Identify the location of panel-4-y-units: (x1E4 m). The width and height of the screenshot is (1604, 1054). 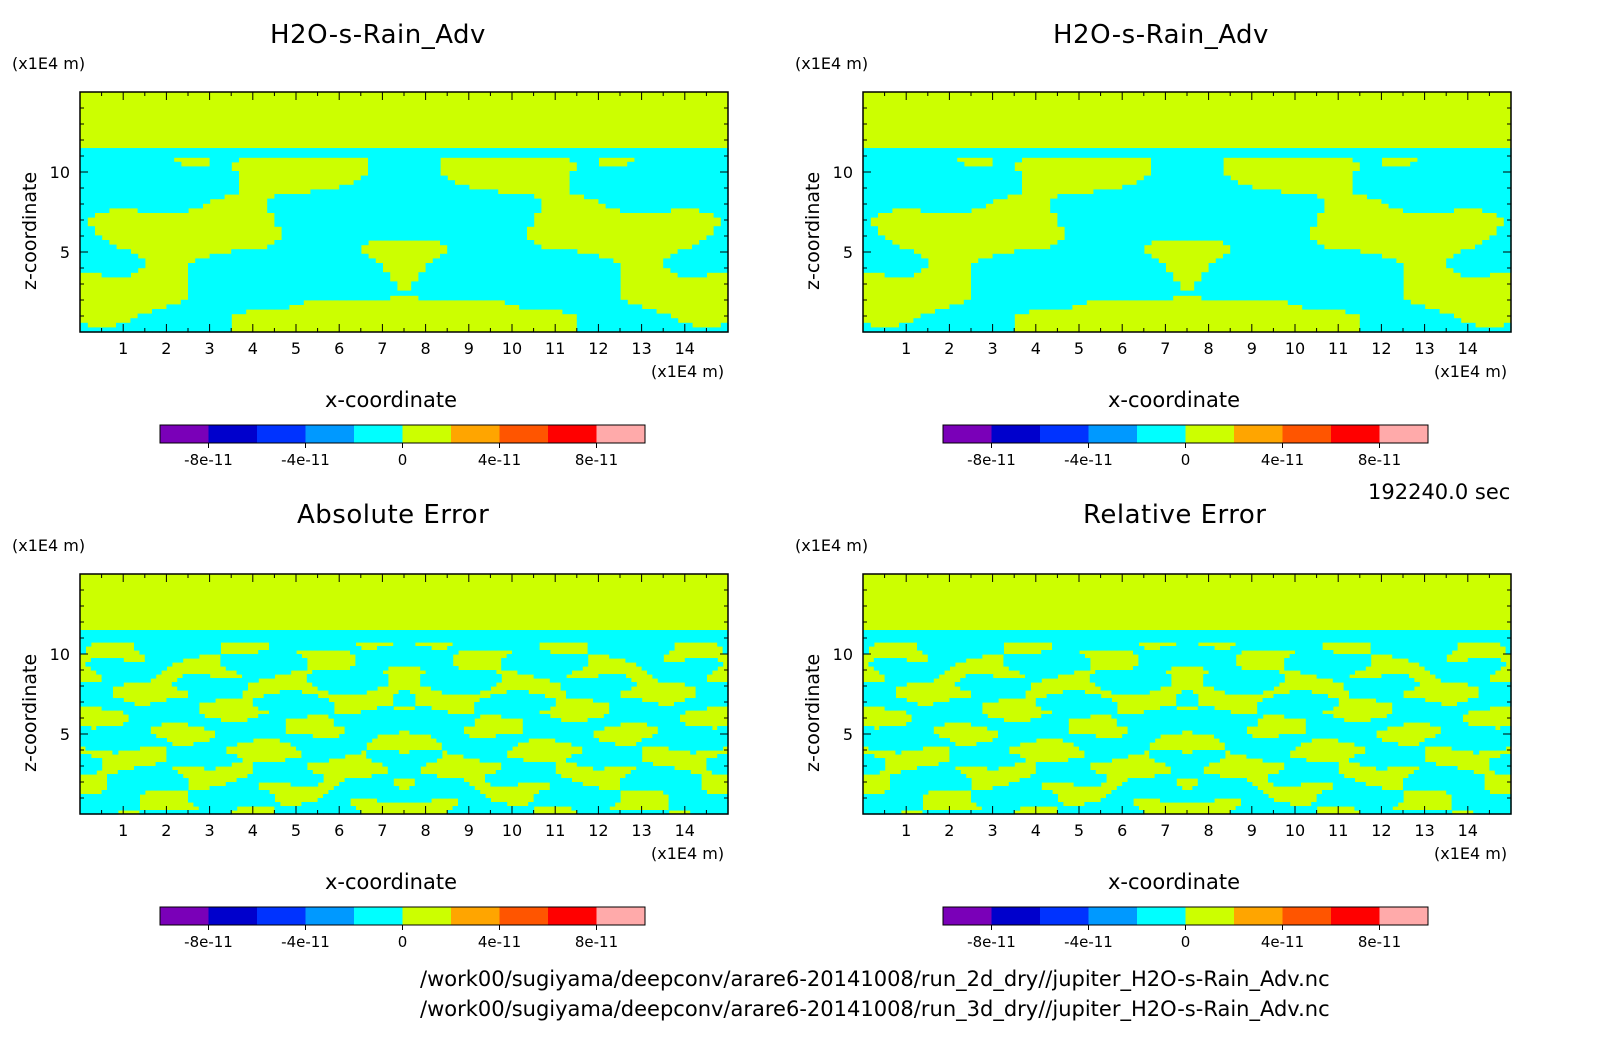
(832, 545).